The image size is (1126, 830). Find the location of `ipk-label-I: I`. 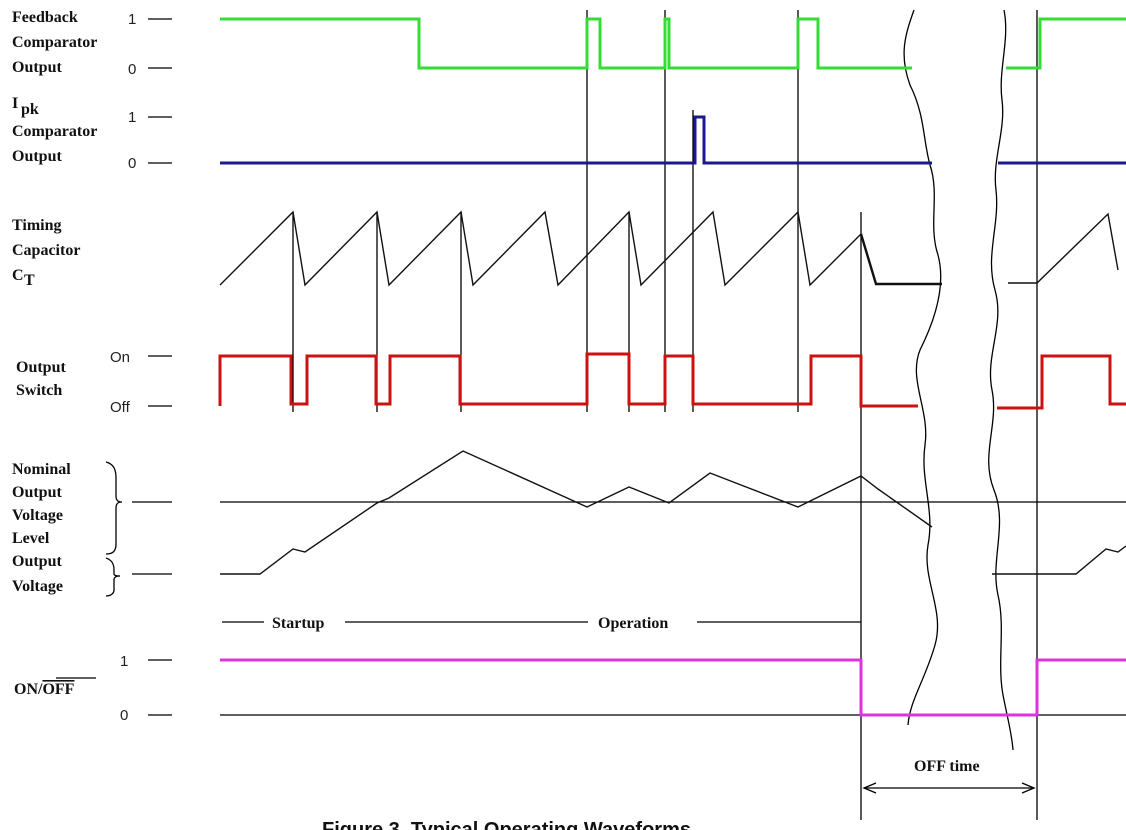

ipk-label-I: I is located at coordinates (15, 103).